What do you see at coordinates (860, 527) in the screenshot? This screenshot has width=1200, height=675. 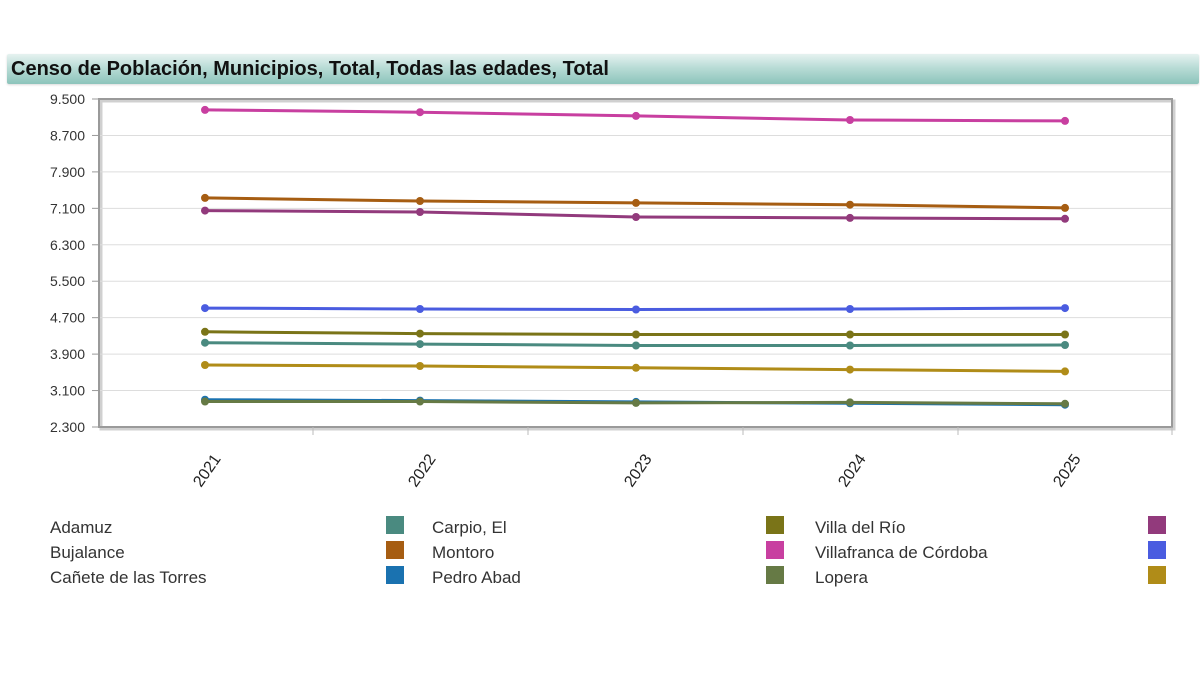 I see `legend-label: Villa del Río` at bounding box center [860, 527].